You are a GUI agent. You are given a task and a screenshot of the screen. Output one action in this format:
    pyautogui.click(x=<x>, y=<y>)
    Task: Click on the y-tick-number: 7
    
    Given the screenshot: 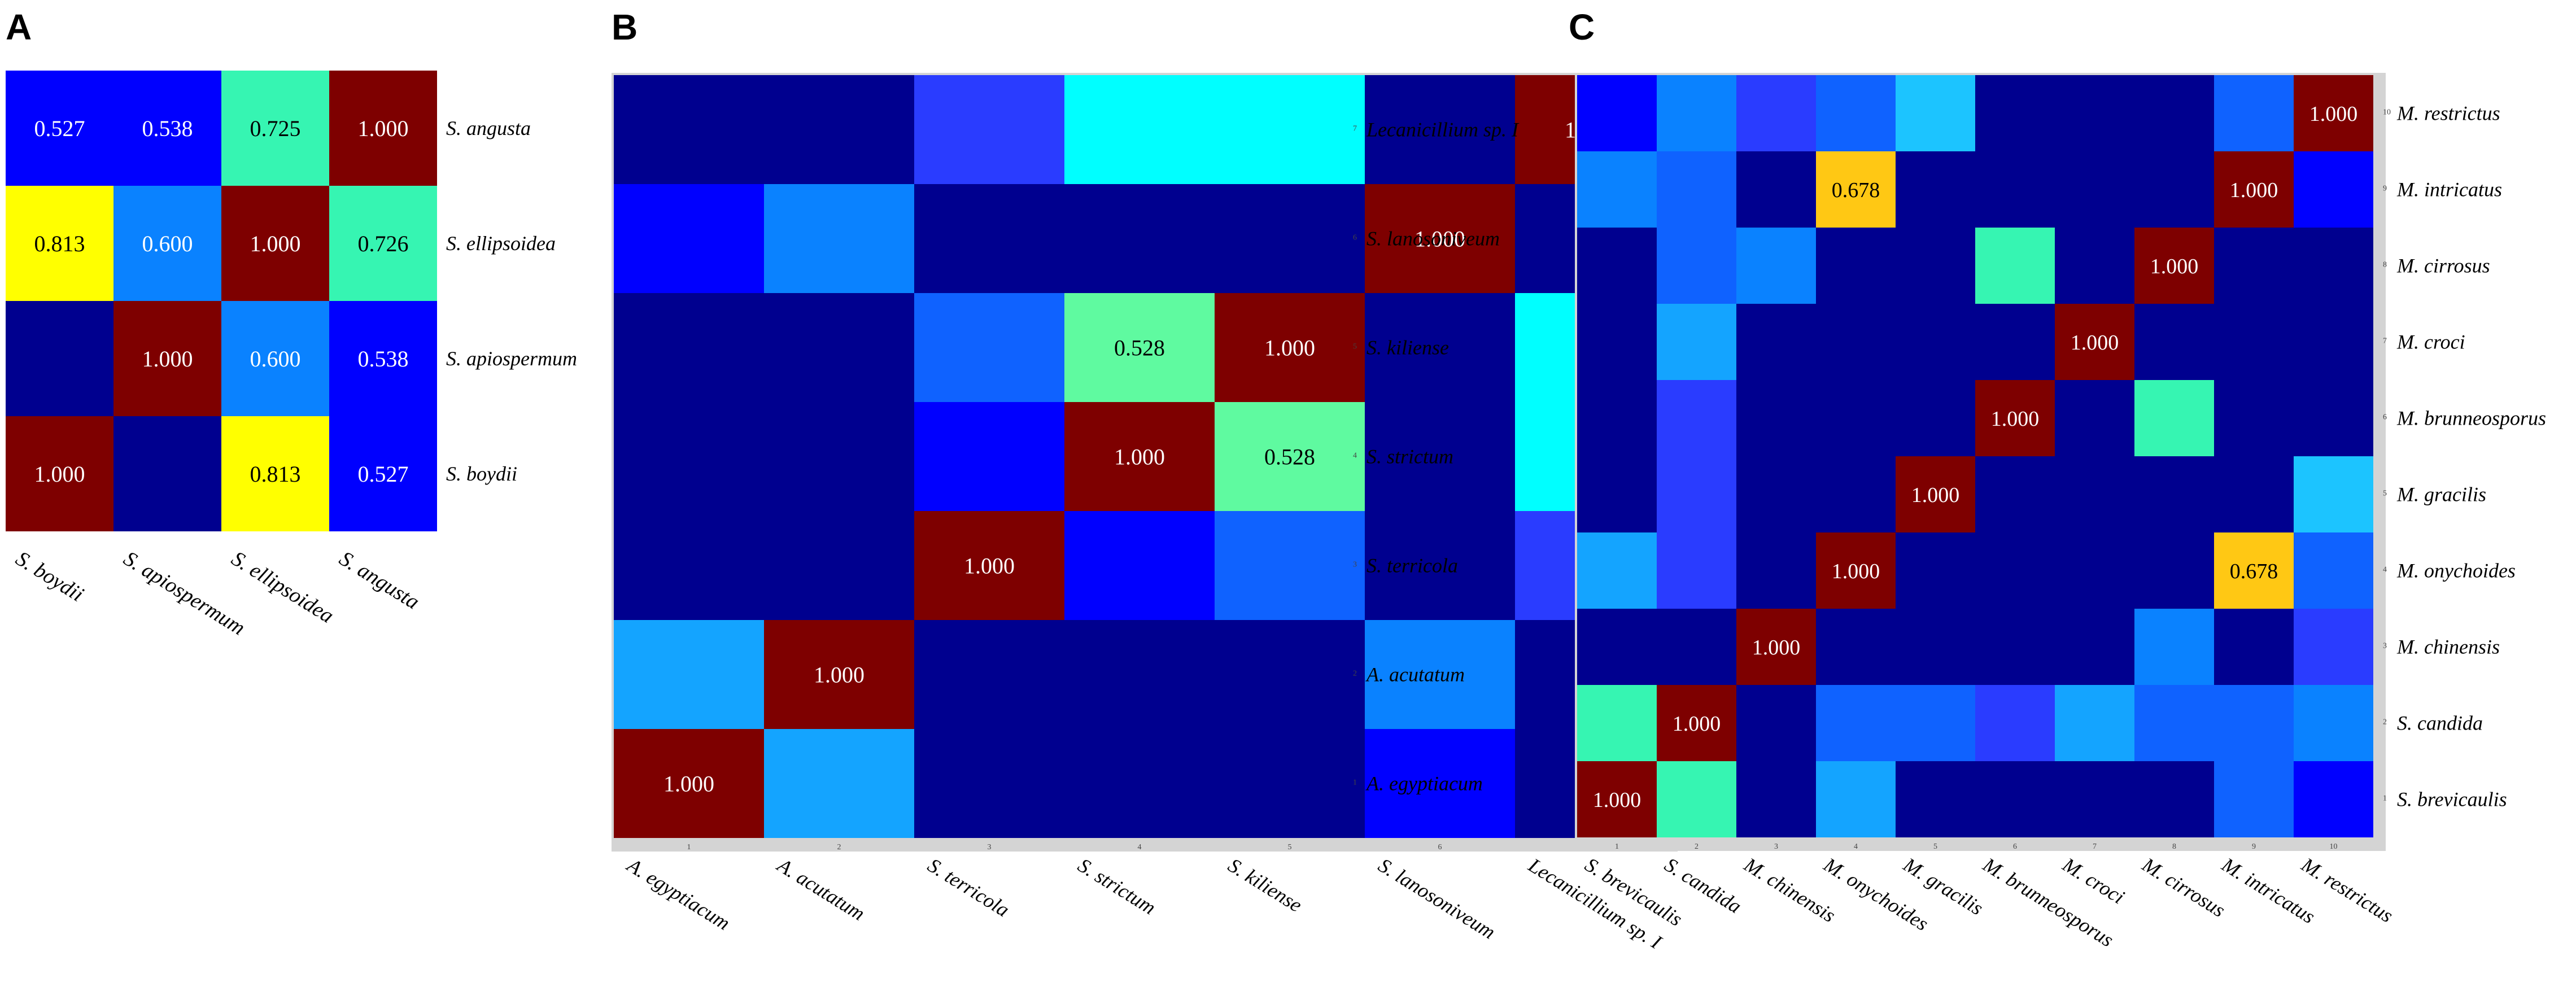 What is the action you would take?
    pyautogui.click(x=2385, y=341)
    